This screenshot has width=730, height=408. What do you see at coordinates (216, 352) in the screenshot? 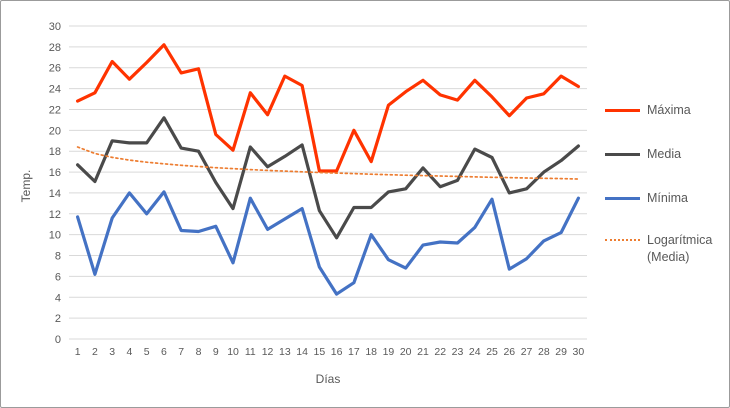
I see `x-tick-label: 9` at bounding box center [216, 352].